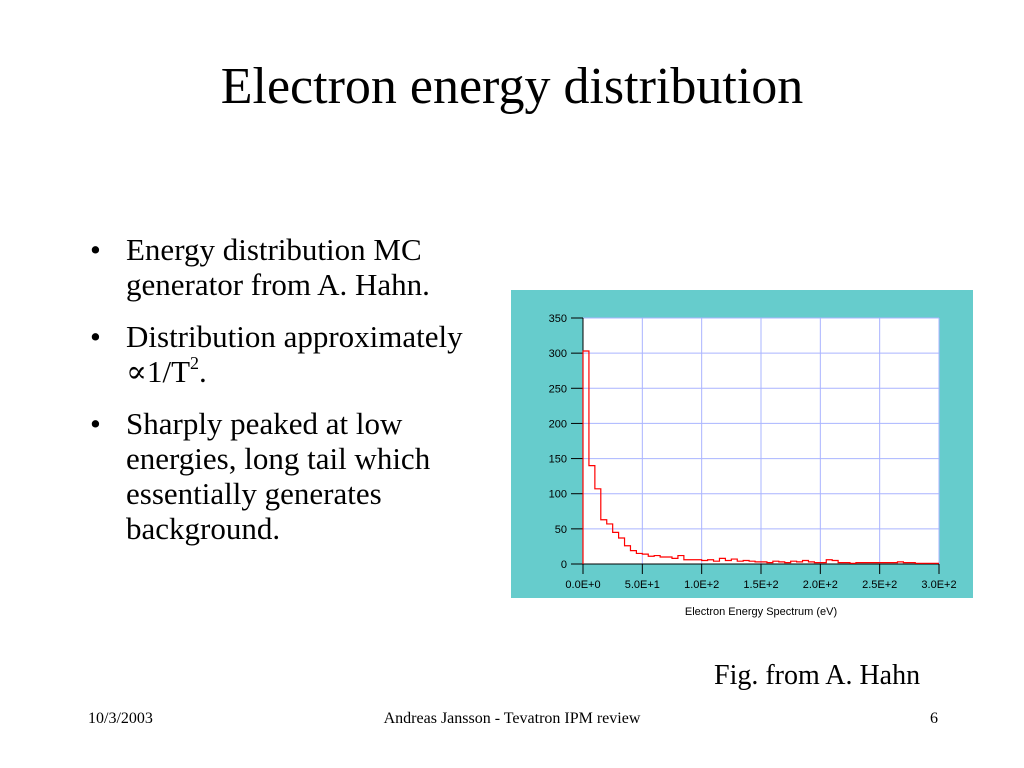 The image size is (1024, 768). I want to click on y-tick-label: 350, so click(558, 319).